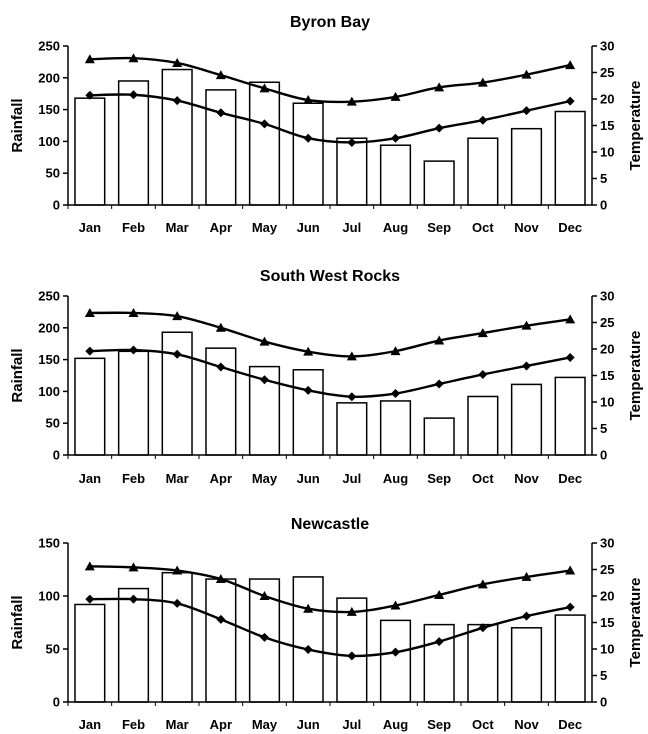  Describe the element at coordinates (607, 622) in the screenshot. I see `right-tick-label: 15` at that location.